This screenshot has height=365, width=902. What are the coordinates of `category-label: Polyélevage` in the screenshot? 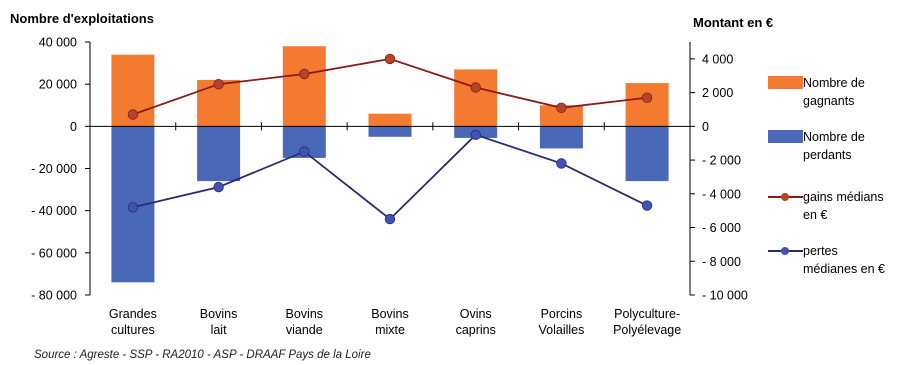 It's located at (647, 330).